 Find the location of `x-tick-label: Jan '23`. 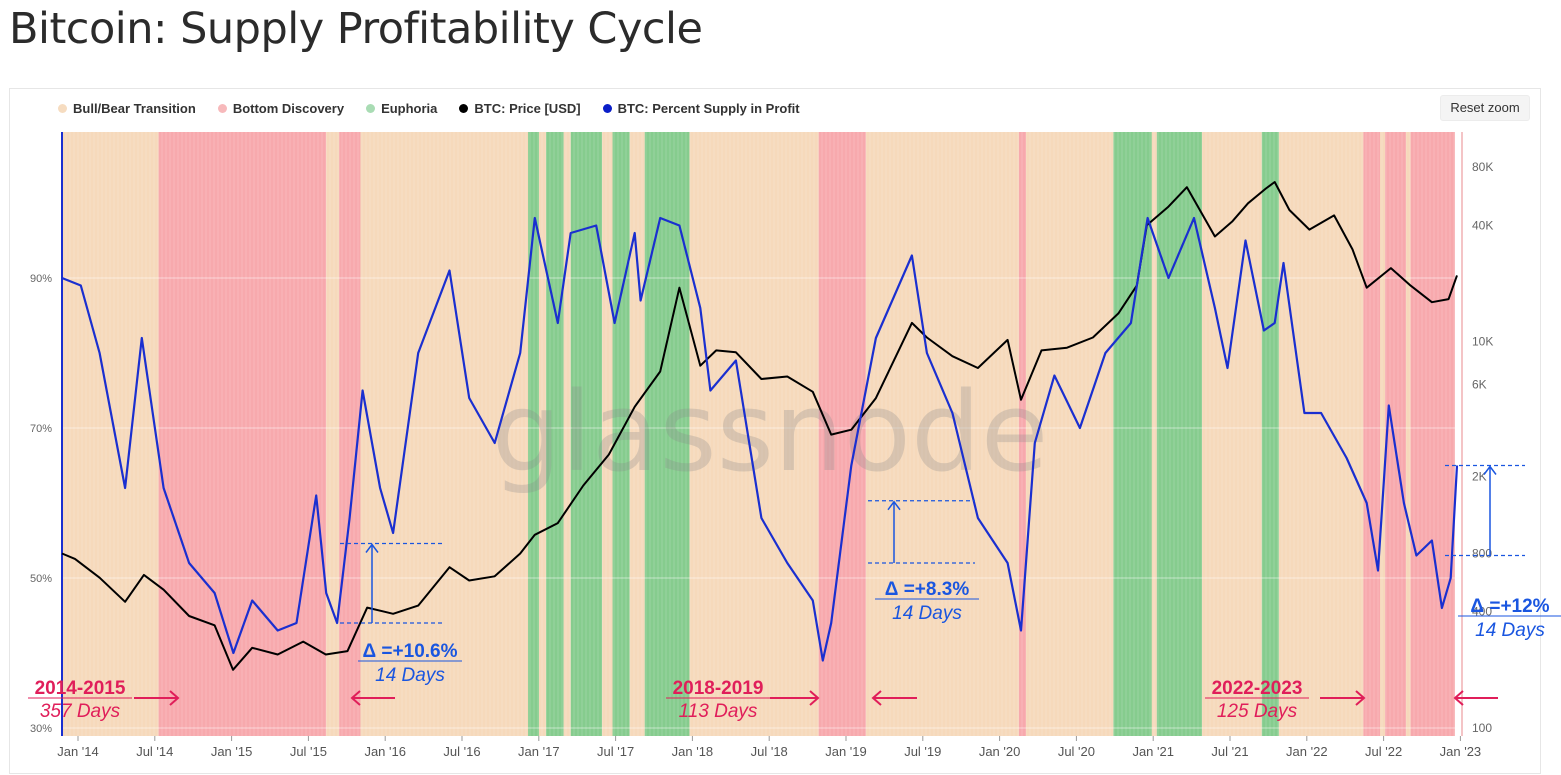

x-tick-label: Jan '23 is located at coordinates (1461, 751).